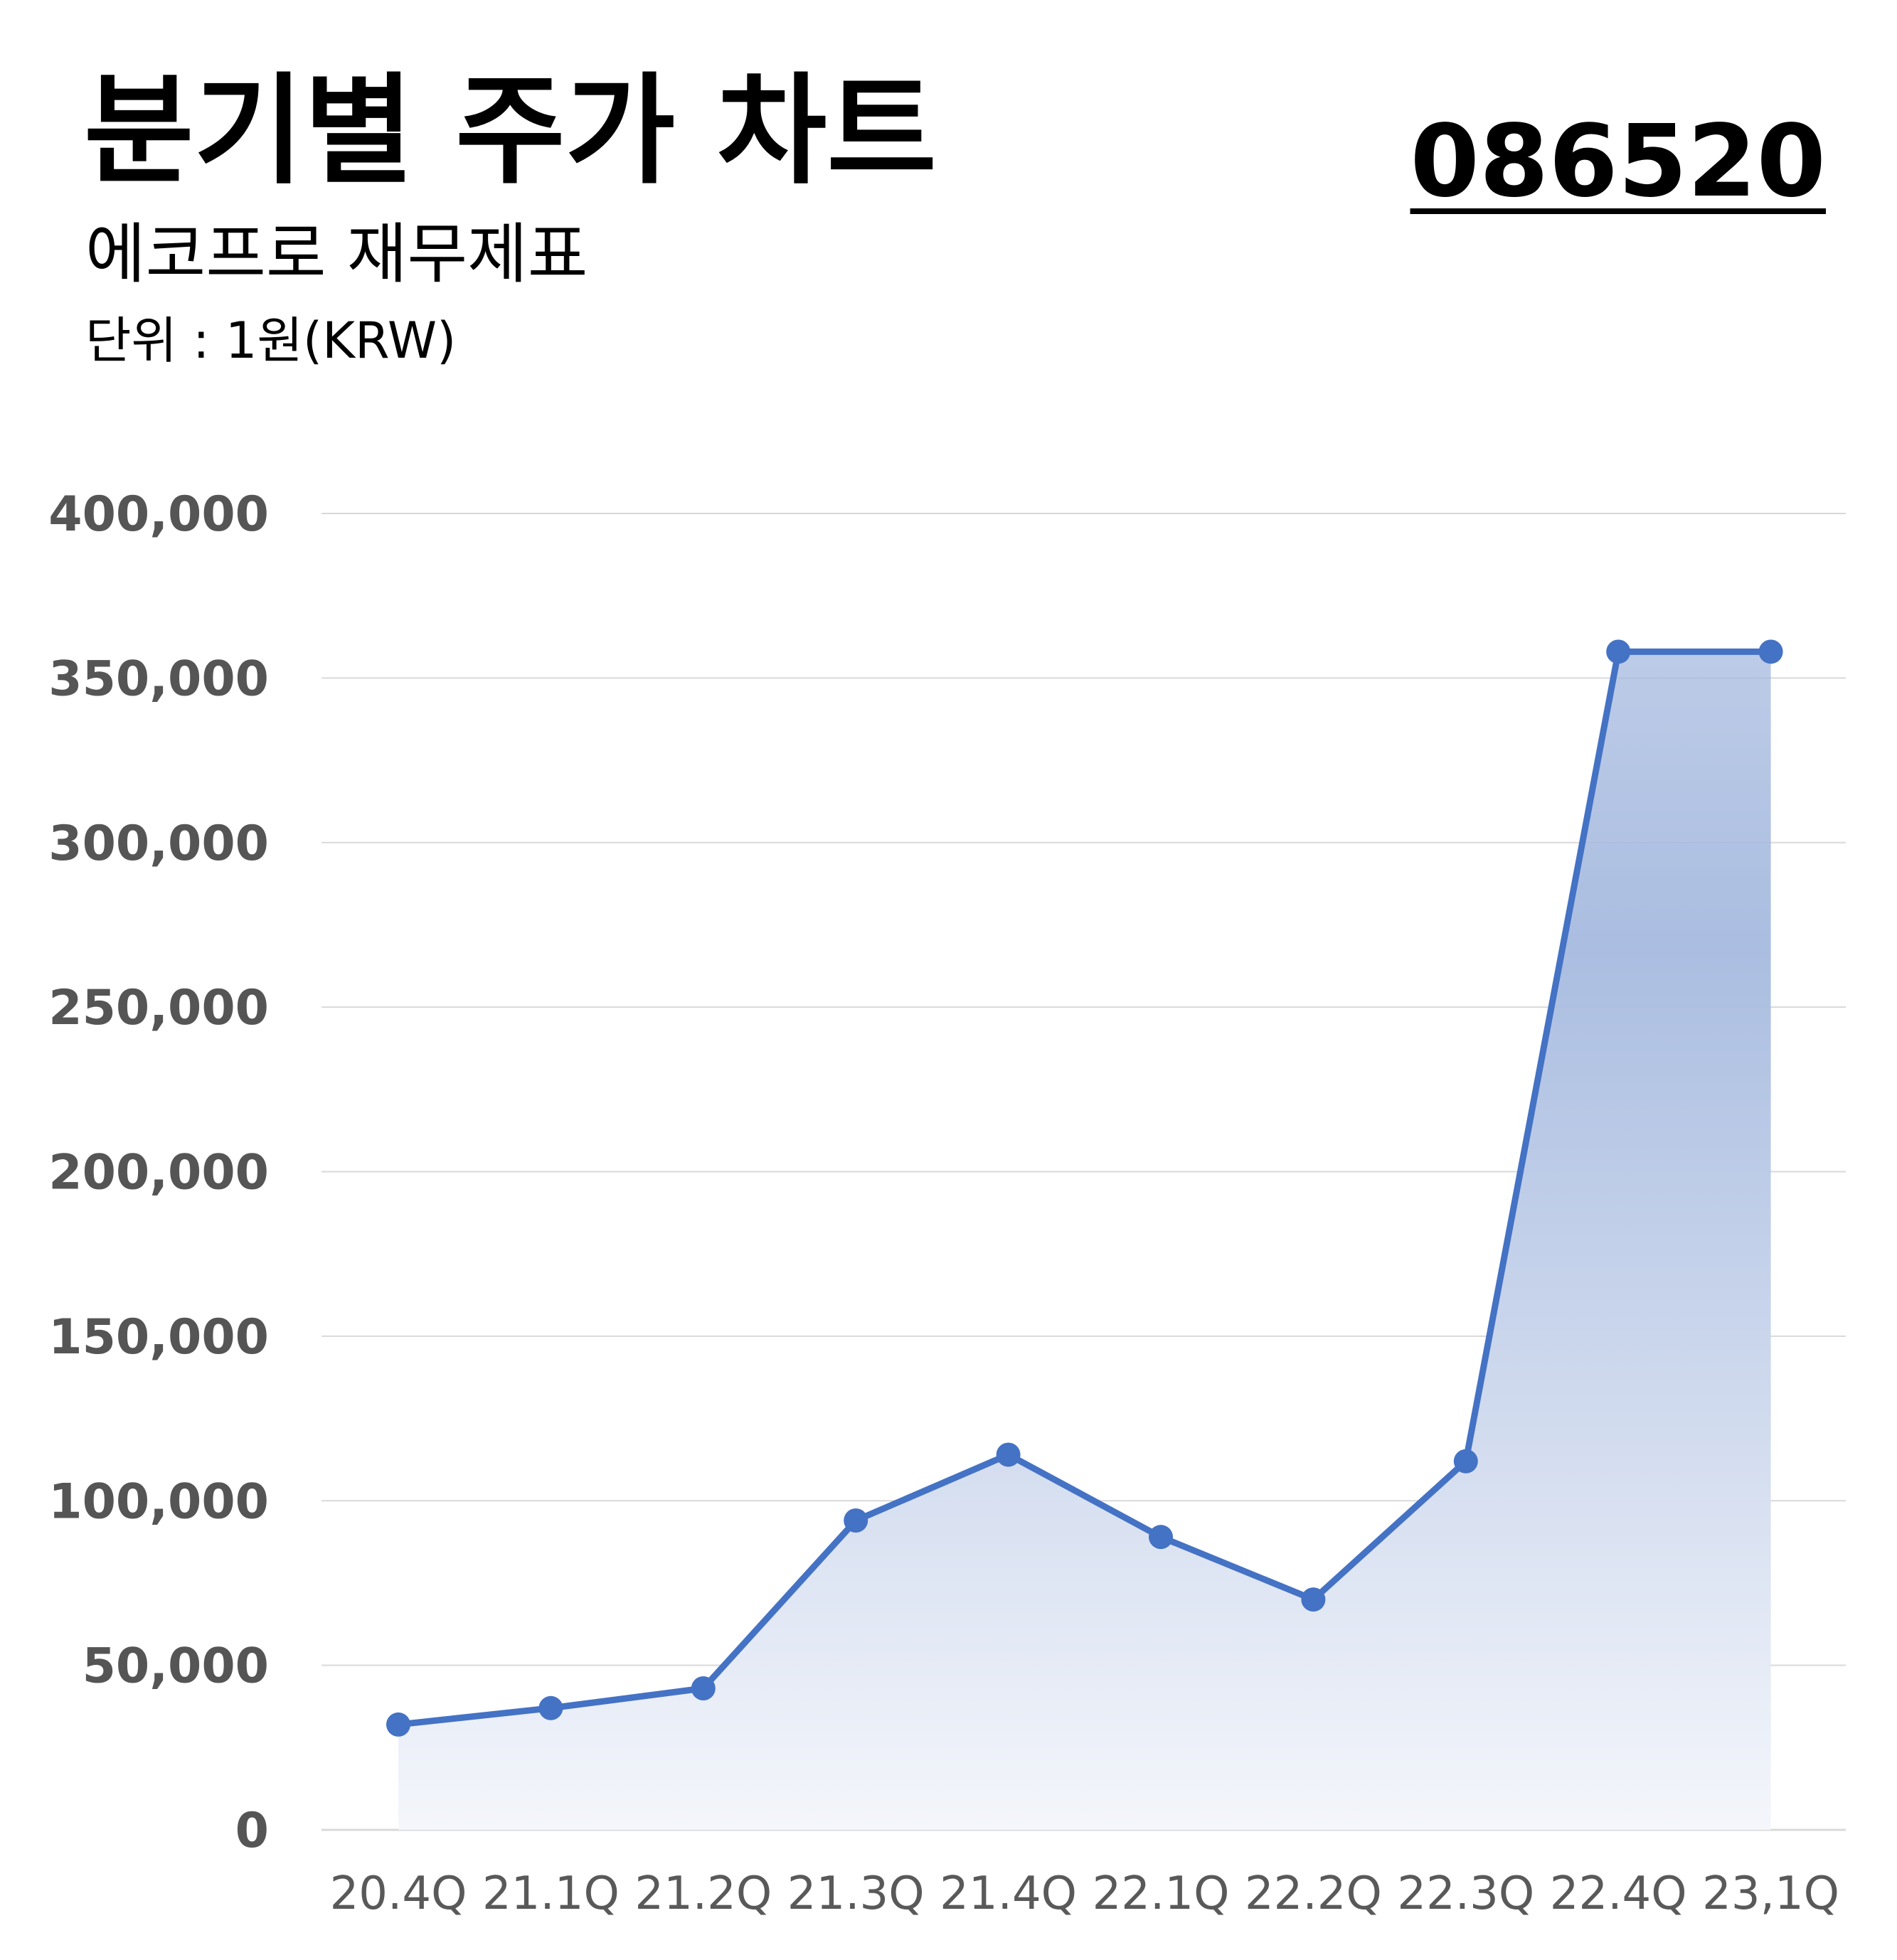 The width and height of the screenshot is (1897, 1960). Describe the element at coordinates (551, 1894) in the screenshot. I see `x-tick-label: 21.1Q` at that location.